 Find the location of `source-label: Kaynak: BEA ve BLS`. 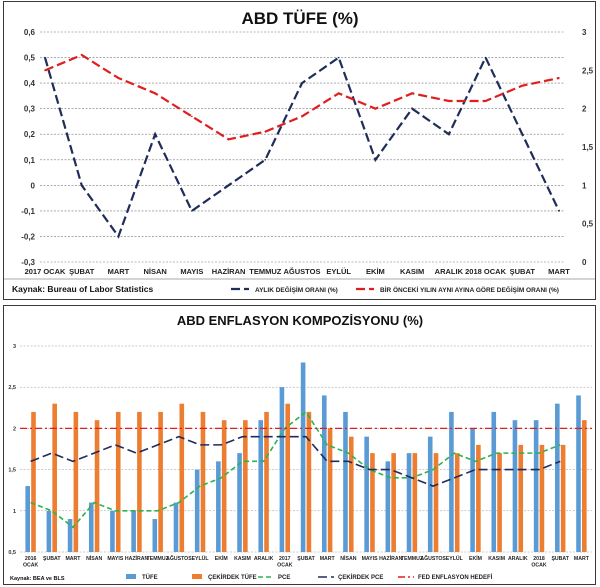

source-label: Kaynak: BEA ve BLS is located at coordinates (37, 579).